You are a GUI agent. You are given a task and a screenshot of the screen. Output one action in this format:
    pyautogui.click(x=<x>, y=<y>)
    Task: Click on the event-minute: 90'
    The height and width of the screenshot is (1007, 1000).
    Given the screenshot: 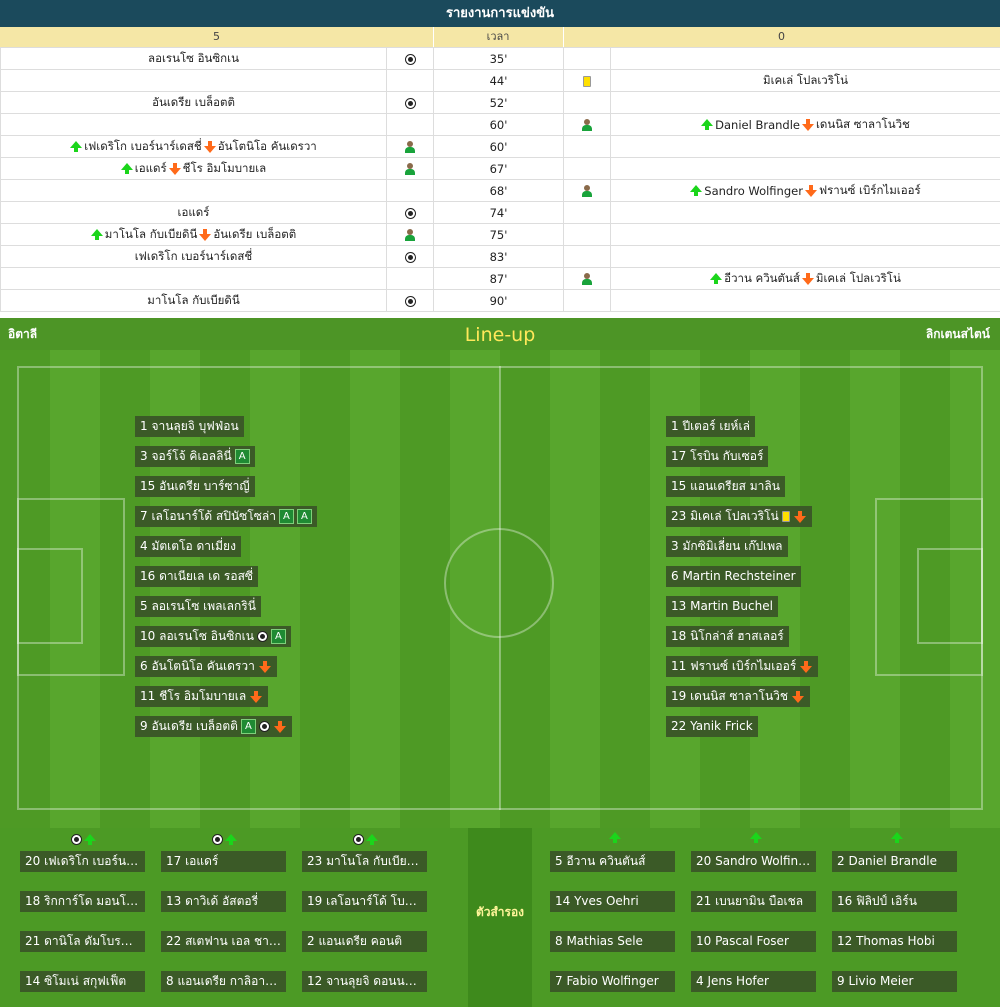 What is the action you would take?
    pyautogui.click(x=498, y=300)
    